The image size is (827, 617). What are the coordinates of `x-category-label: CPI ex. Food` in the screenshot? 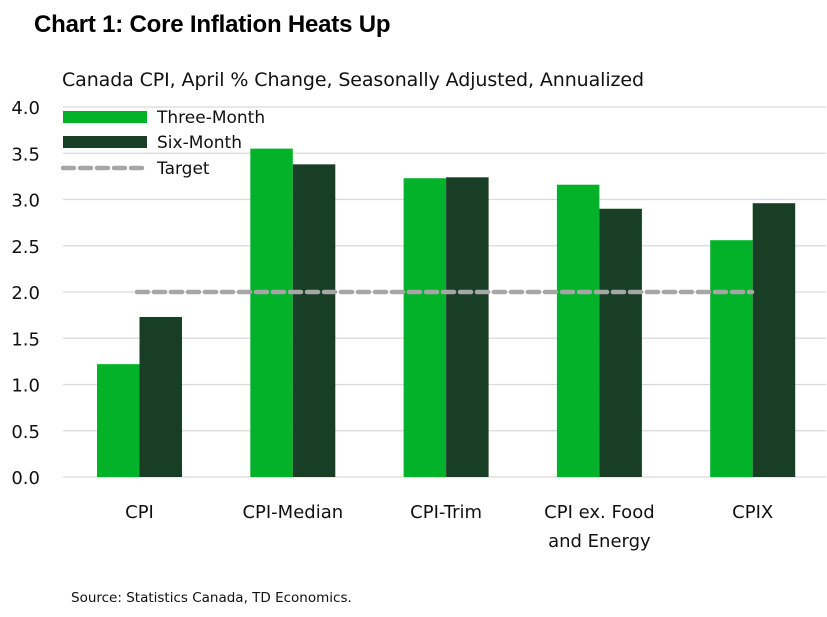 It's located at (599, 512).